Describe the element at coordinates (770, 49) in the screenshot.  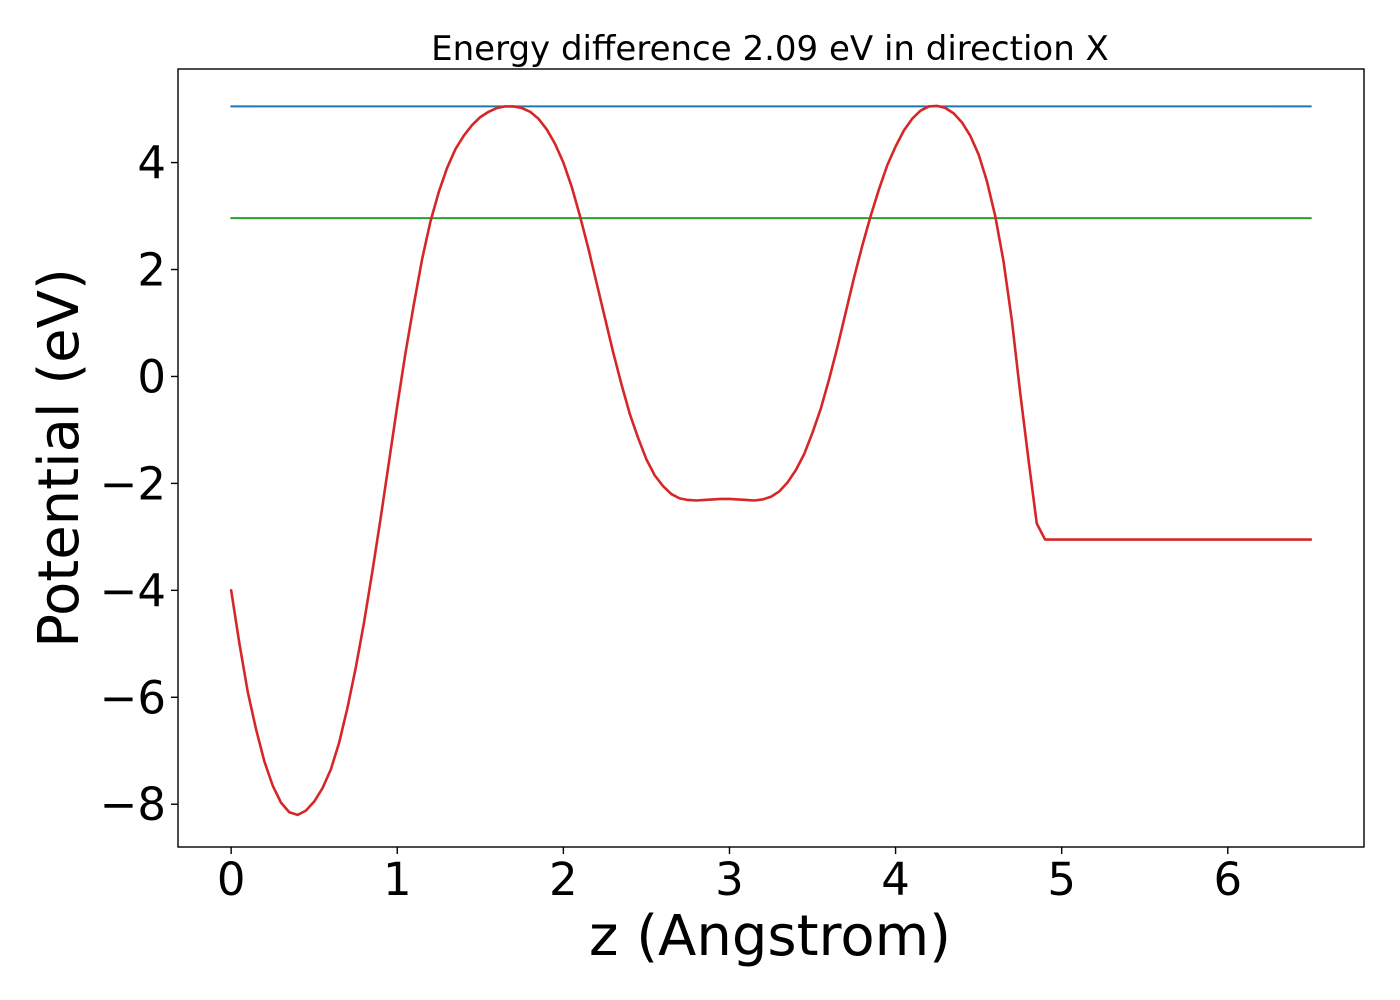
I see `chart-title: Energy difference 2.09 eV in direction X` at that location.